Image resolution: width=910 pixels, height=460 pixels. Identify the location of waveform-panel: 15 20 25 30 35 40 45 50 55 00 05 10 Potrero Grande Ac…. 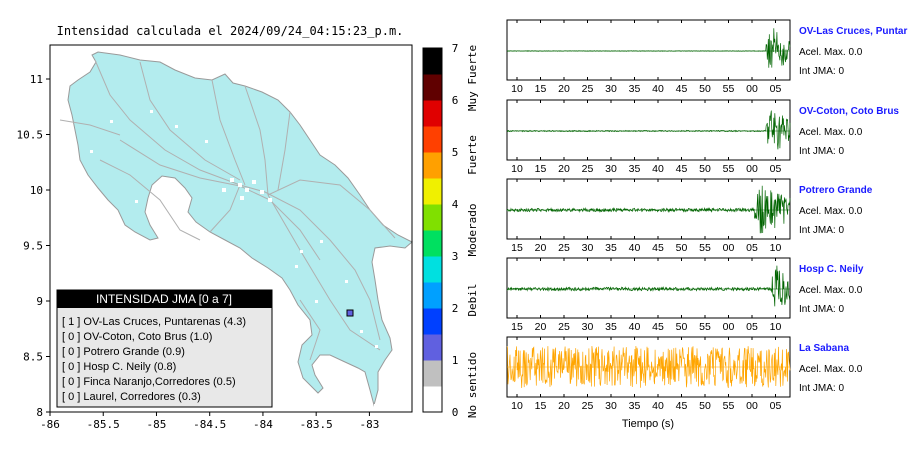
(689, 216).